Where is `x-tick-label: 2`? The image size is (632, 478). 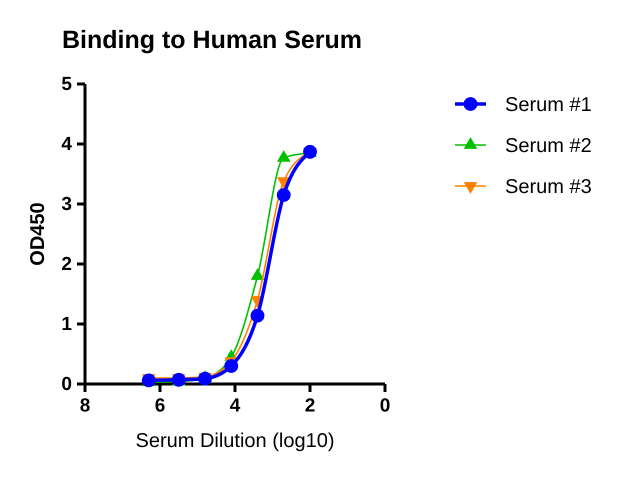
x-tick-label: 2 is located at coordinates (310, 405).